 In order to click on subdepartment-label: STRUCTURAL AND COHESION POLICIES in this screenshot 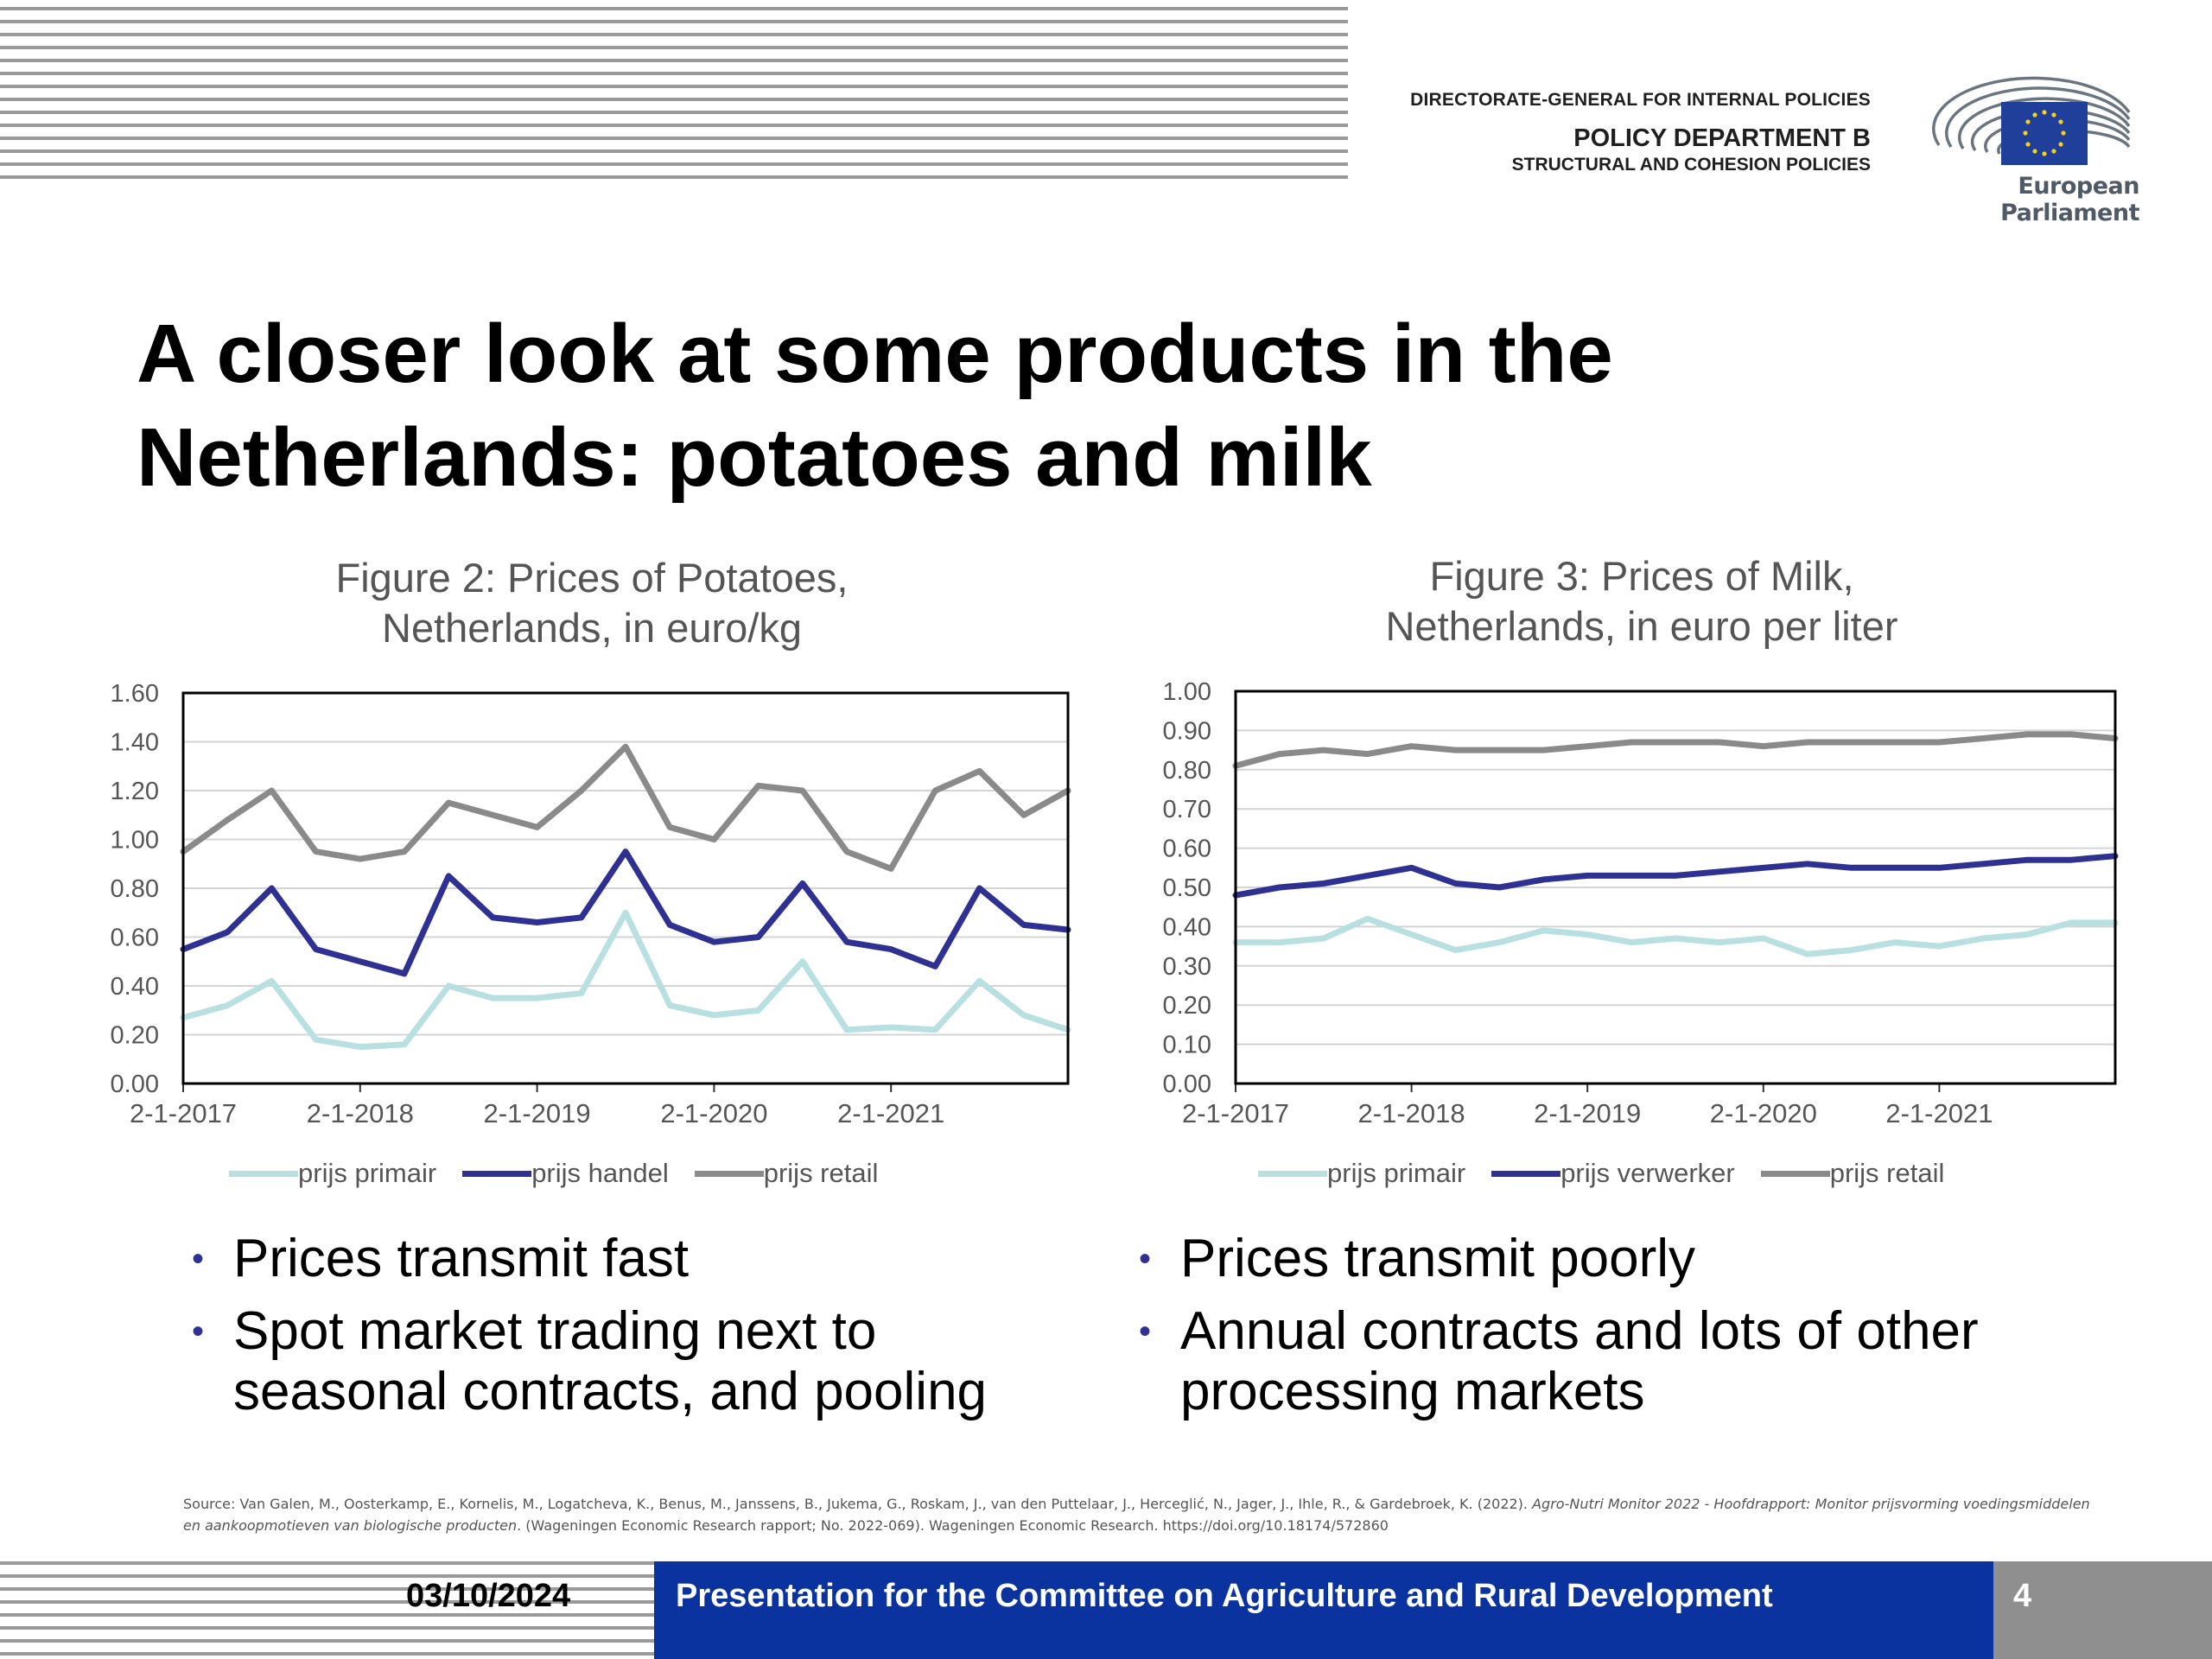, I will do `click(1691, 165)`.